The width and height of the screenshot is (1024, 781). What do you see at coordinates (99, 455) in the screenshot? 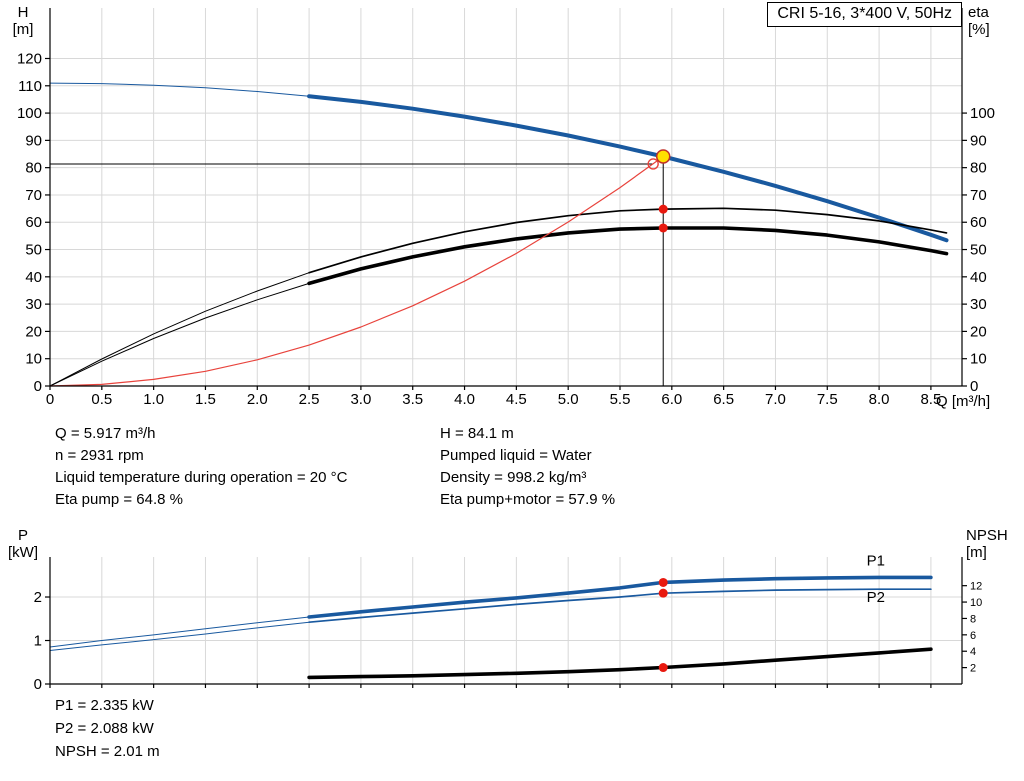
I see `info-line-speed: n = 2931 rpm` at bounding box center [99, 455].